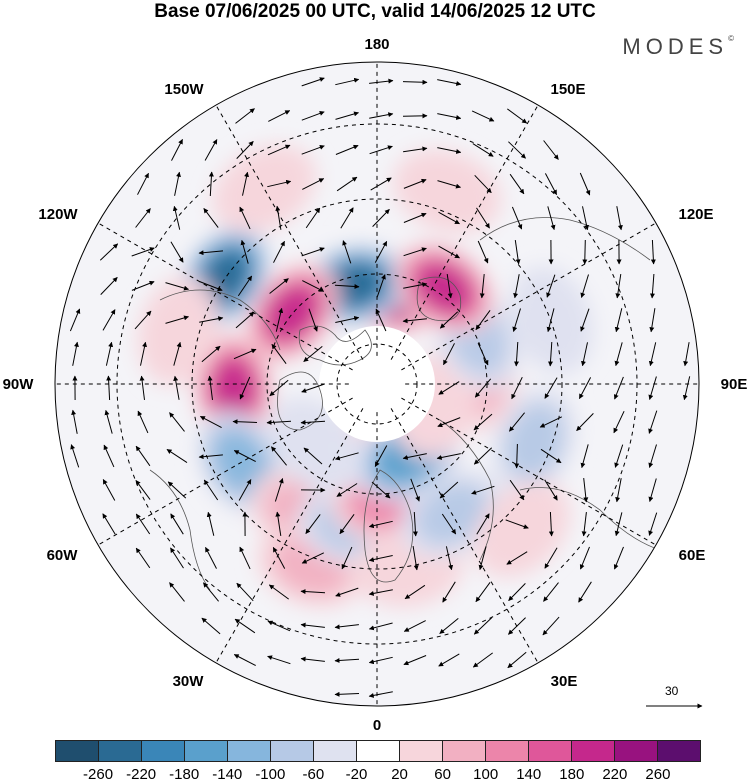 Image resolution: width=750 pixels, height=783 pixels. What do you see at coordinates (313, 774) in the screenshot?
I see `colorbar-tick-label: -60` at bounding box center [313, 774].